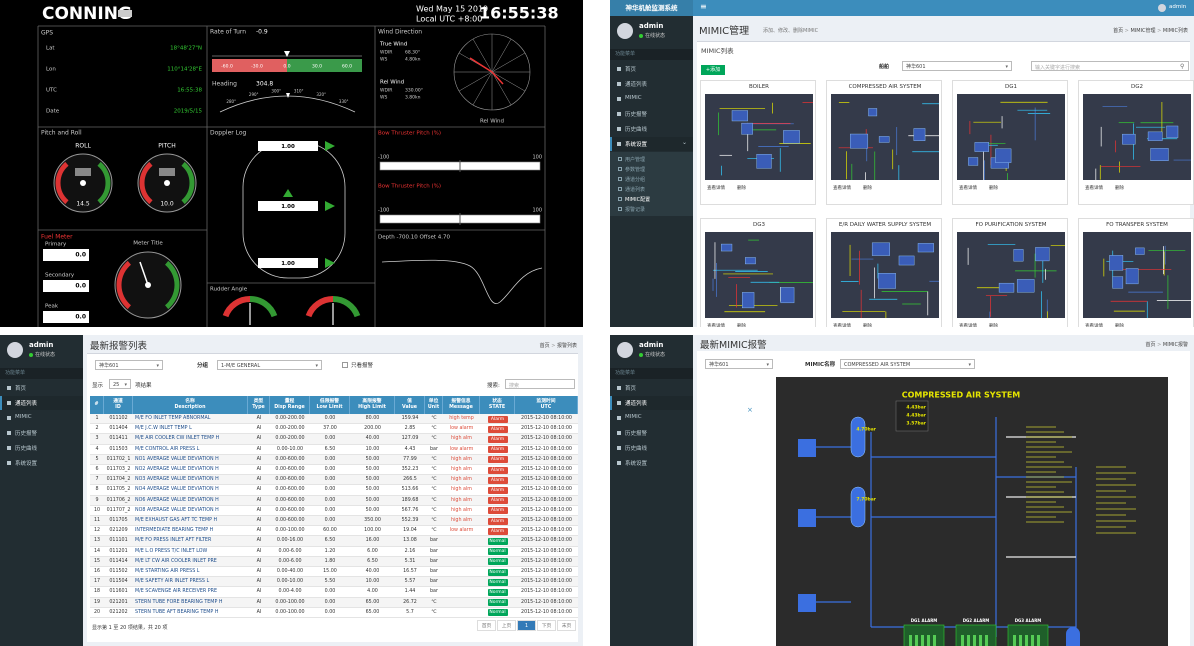 The image size is (1194, 646). Describe the element at coordinates (540, 384) in the screenshot. I see `search-input: 搜索` at that location.